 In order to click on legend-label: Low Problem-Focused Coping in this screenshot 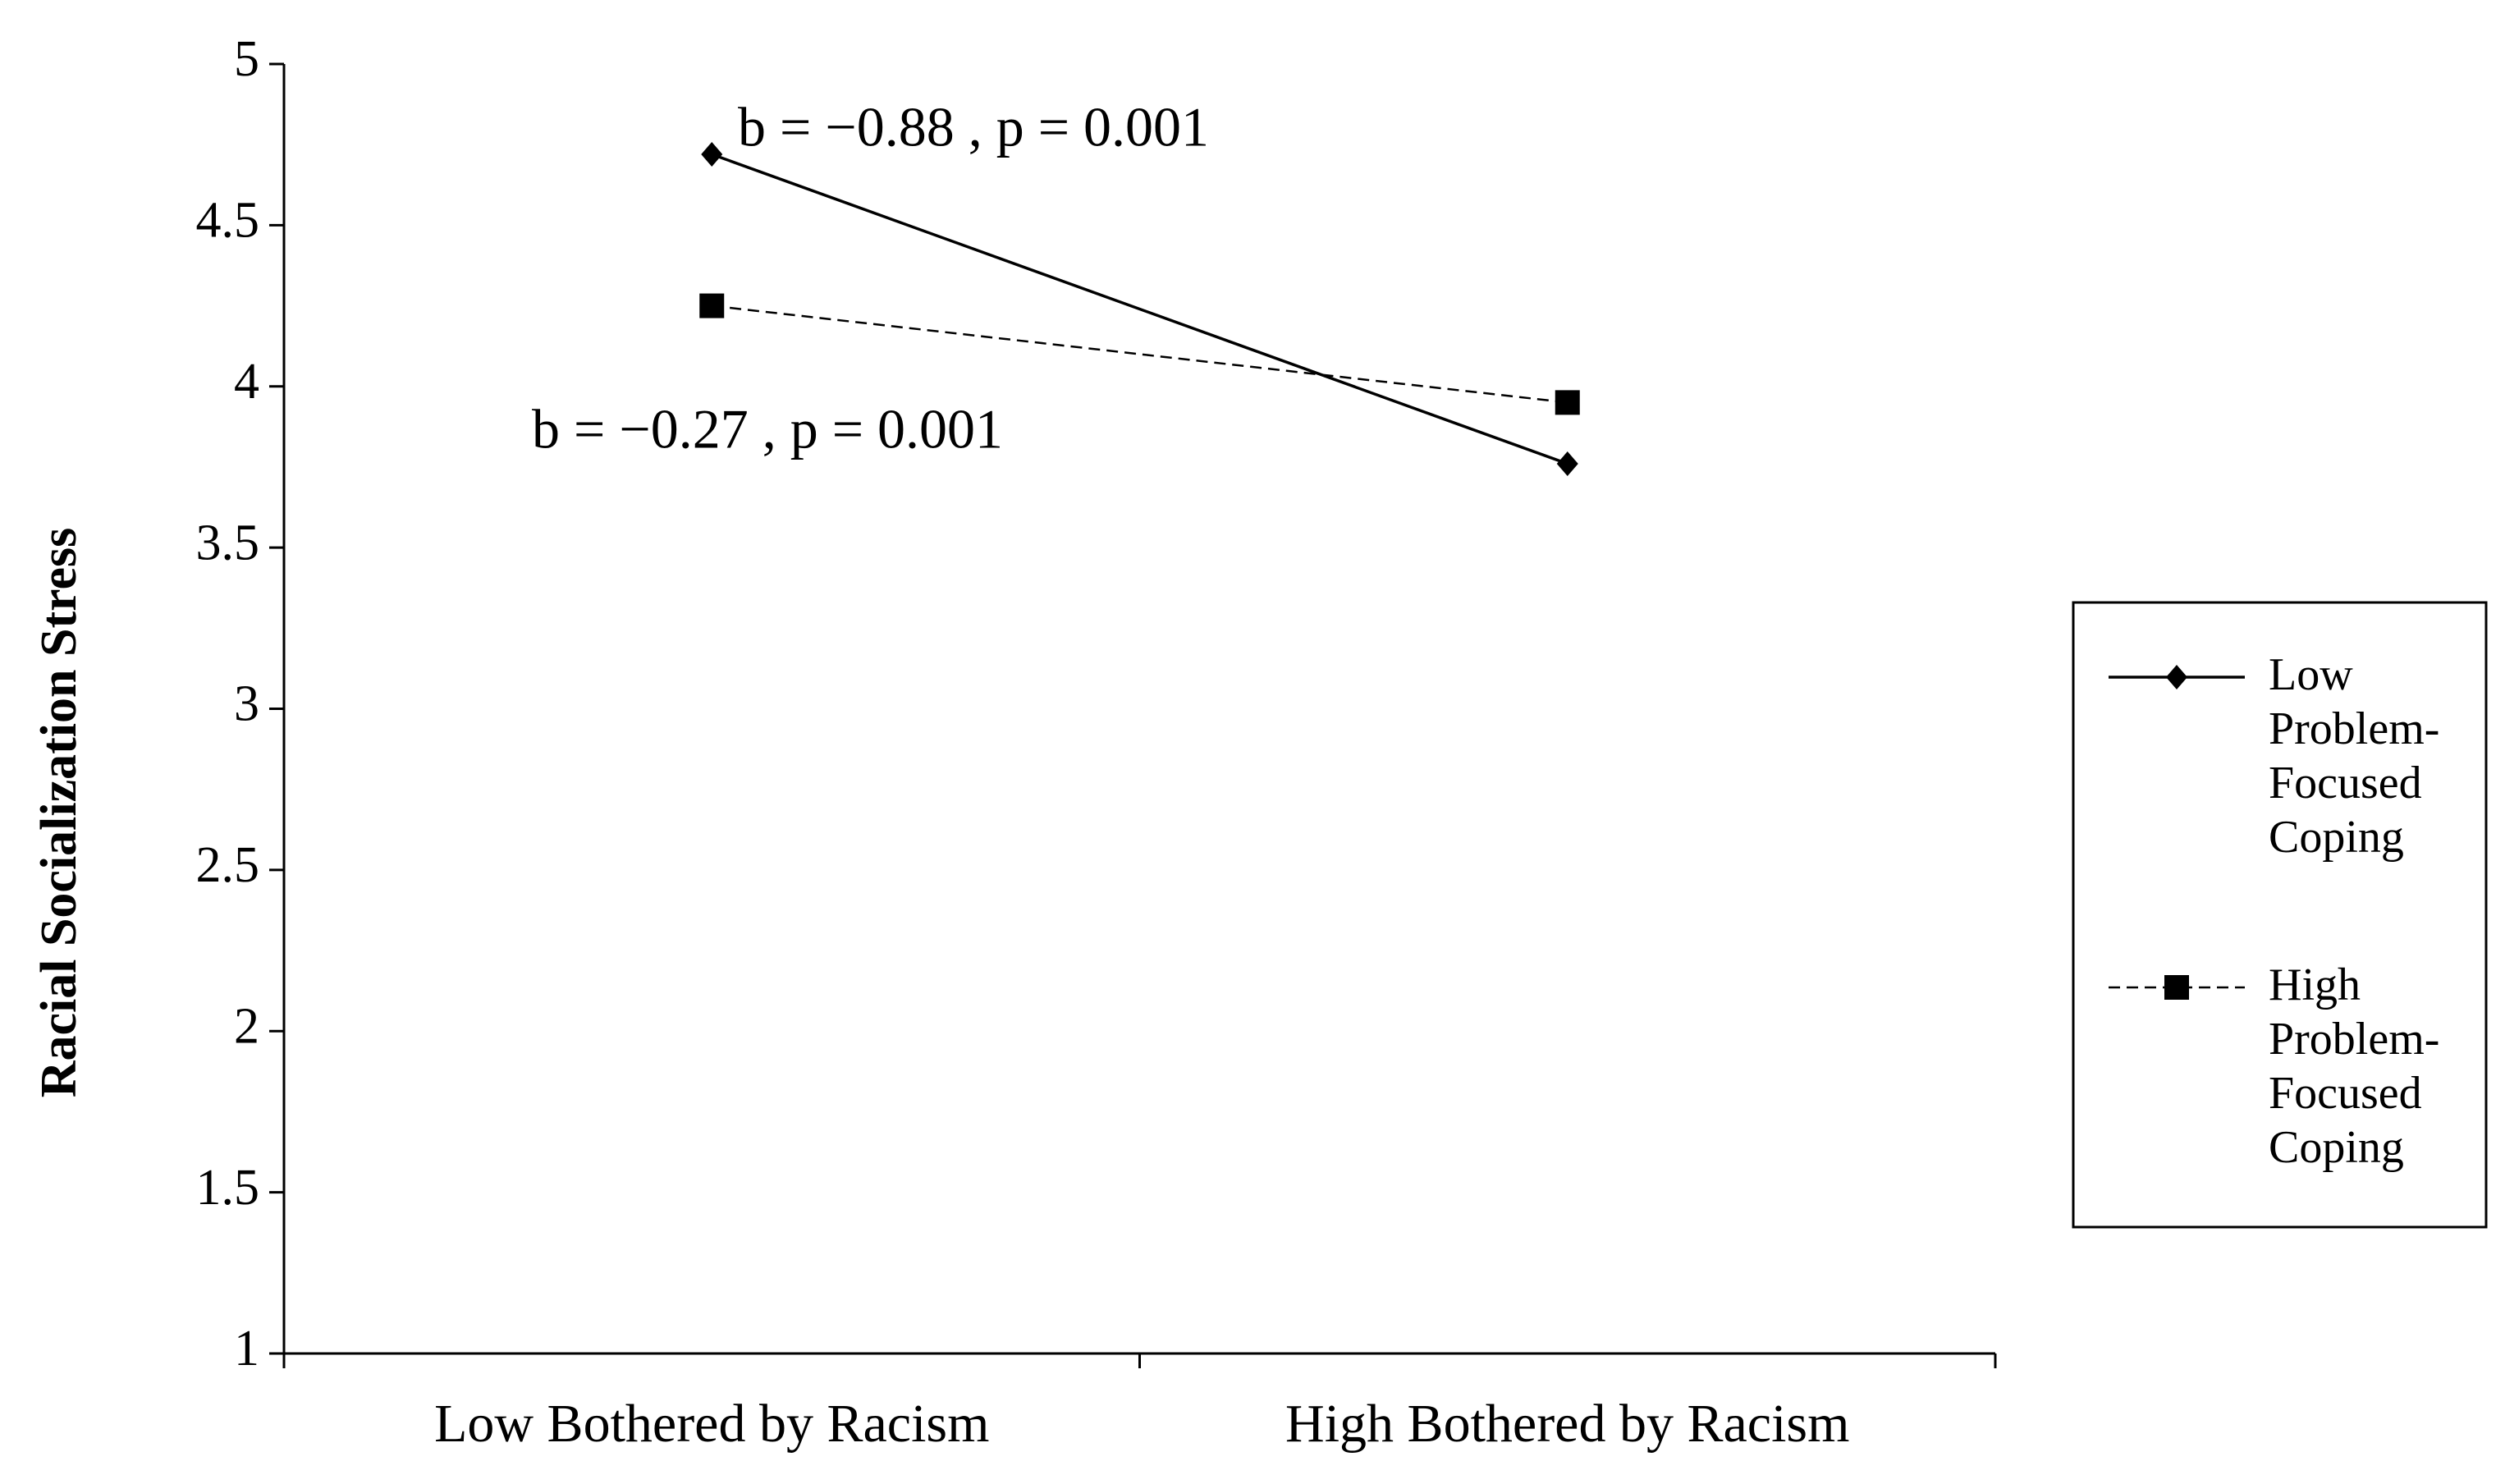, I will do `click(2354, 756)`.